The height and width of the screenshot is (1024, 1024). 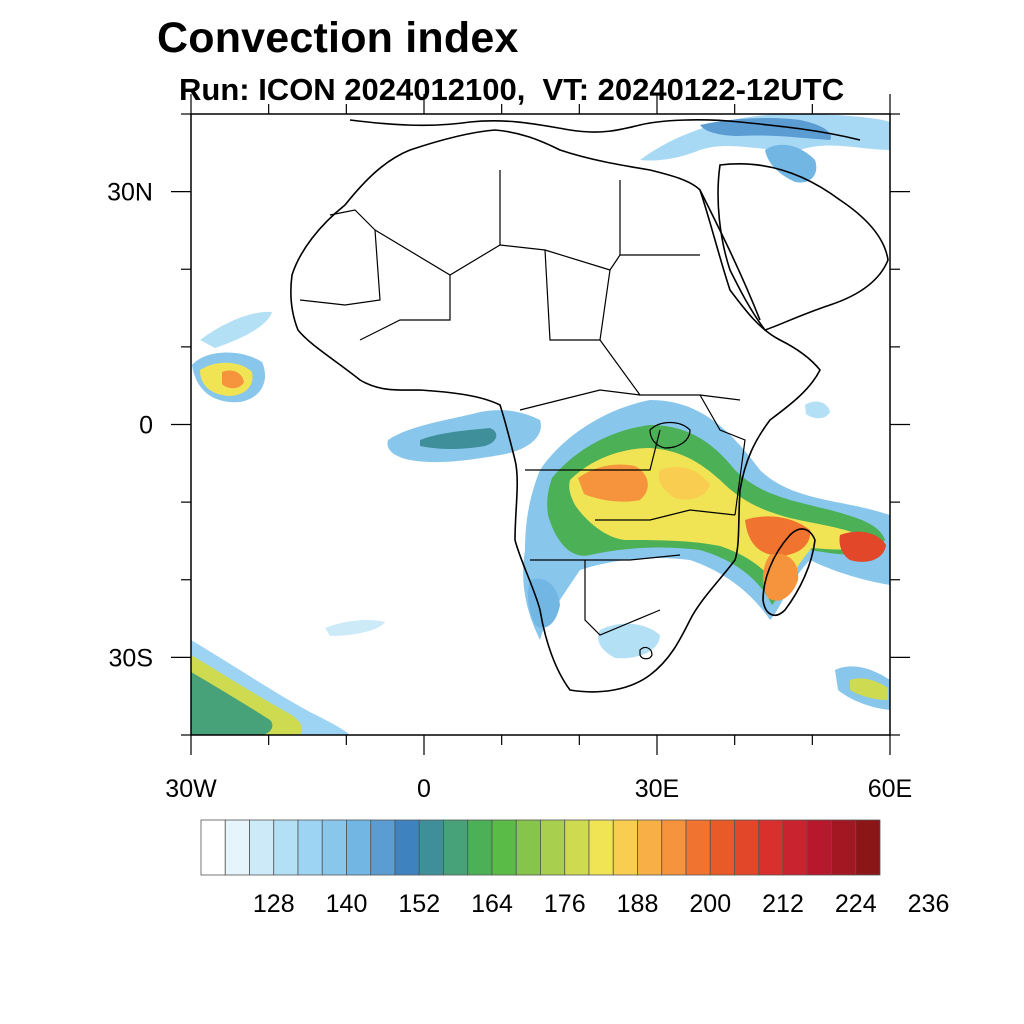 What do you see at coordinates (803, 246) in the screenshot?
I see `arabia-coast` at bounding box center [803, 246].